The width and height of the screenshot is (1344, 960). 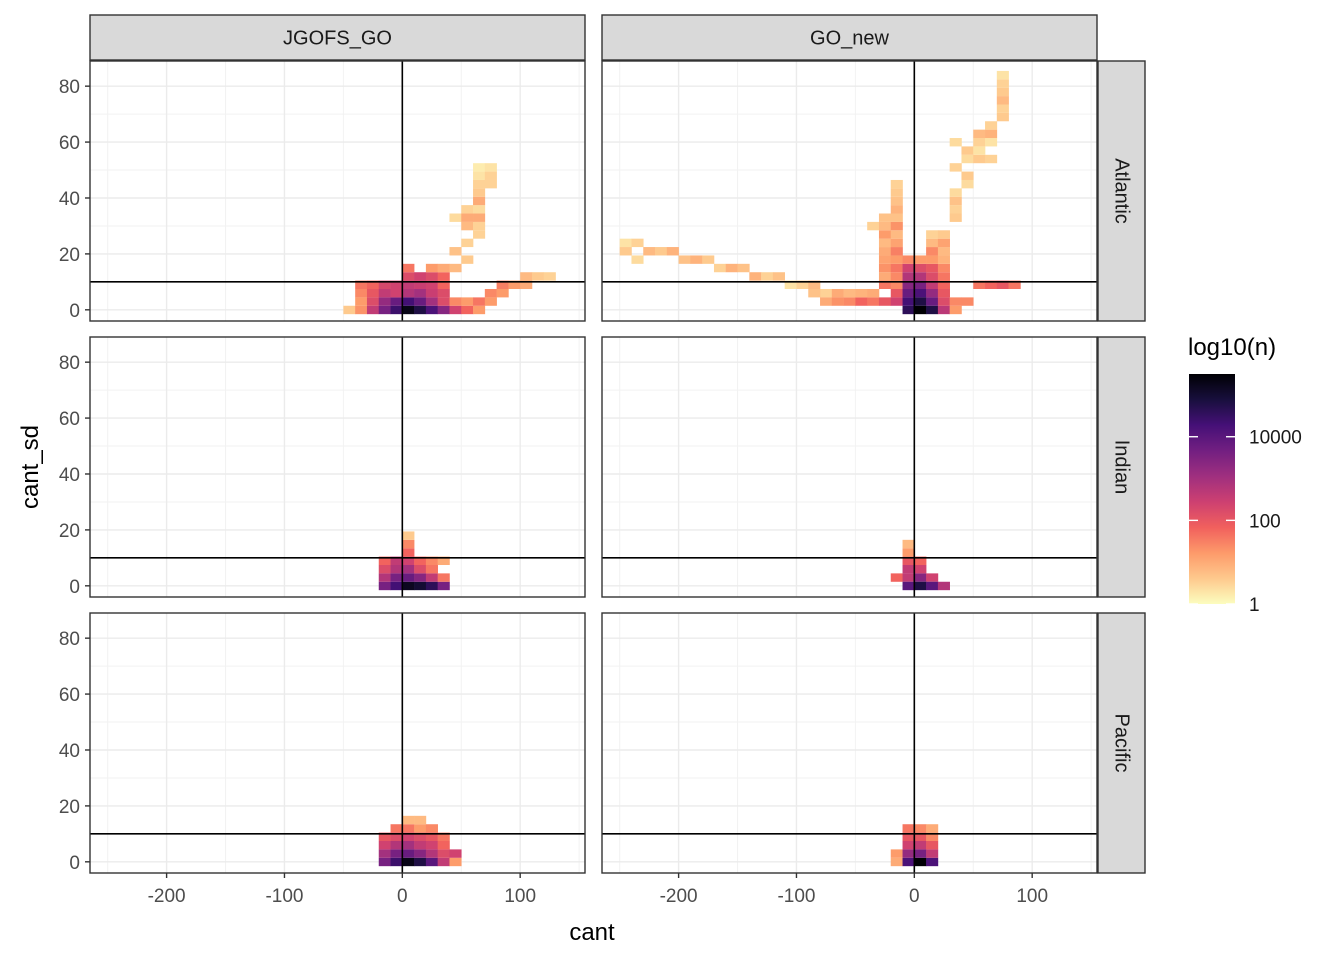 What do you see at coordinates (1275, 438) in the screenshot?
I see `legend-tick-label: 10000` at bounding box center [1275, 438].